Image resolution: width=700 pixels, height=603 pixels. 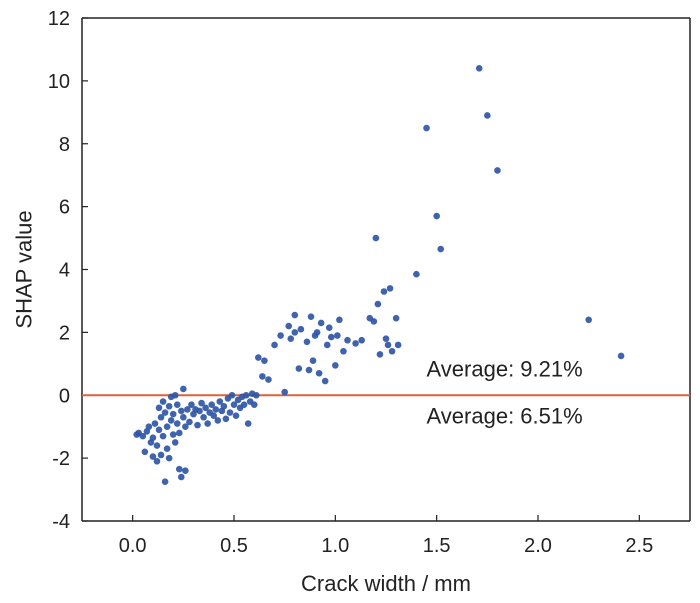 What do you see at coordinates (505, 368) in the screenshot?
I see `average-annotation: Average: 9.21%` at bounding box center [505, 368].